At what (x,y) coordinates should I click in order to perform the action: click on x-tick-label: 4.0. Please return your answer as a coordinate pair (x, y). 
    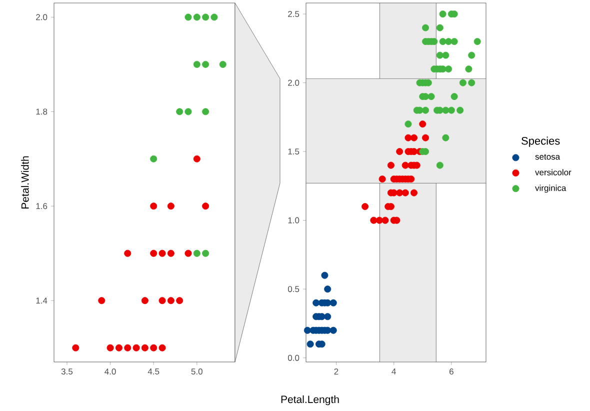
    Looking at the image, I should click on (110, 371).